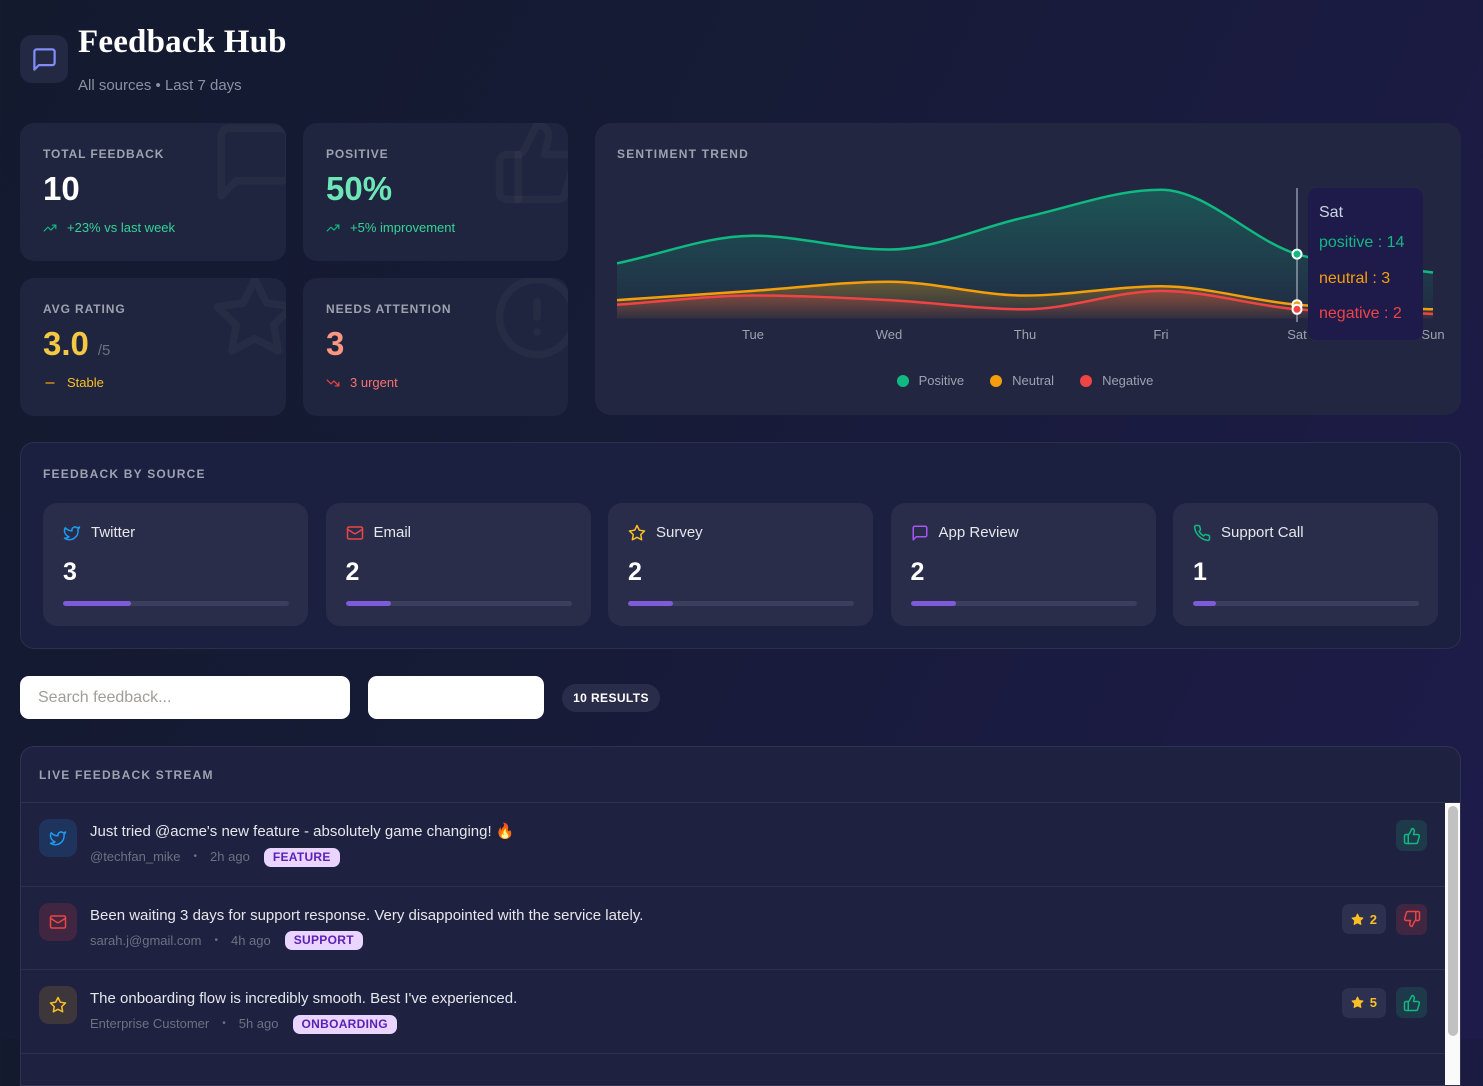 The width and height of the screenshot is (1483, 1086). Describe the element at coordinates (175, 564) in the screenshot. I see `source-card-twitter: Twitter 3` at that location.